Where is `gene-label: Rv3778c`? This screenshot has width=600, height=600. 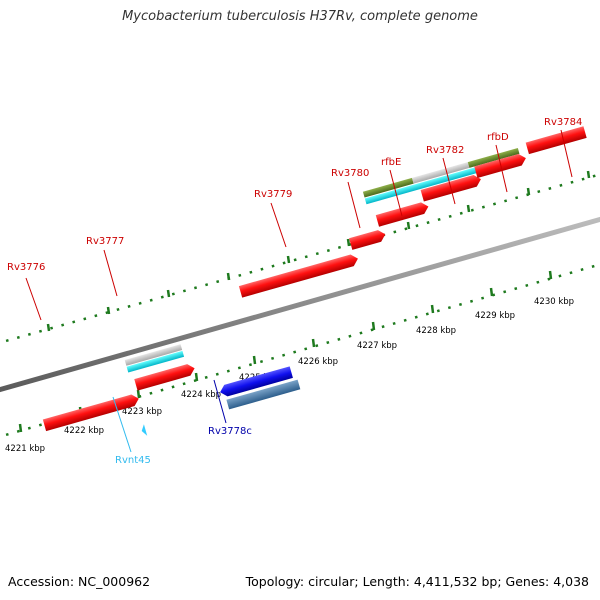
gene-label: Rv3778c is located at coordinates (230, 431).